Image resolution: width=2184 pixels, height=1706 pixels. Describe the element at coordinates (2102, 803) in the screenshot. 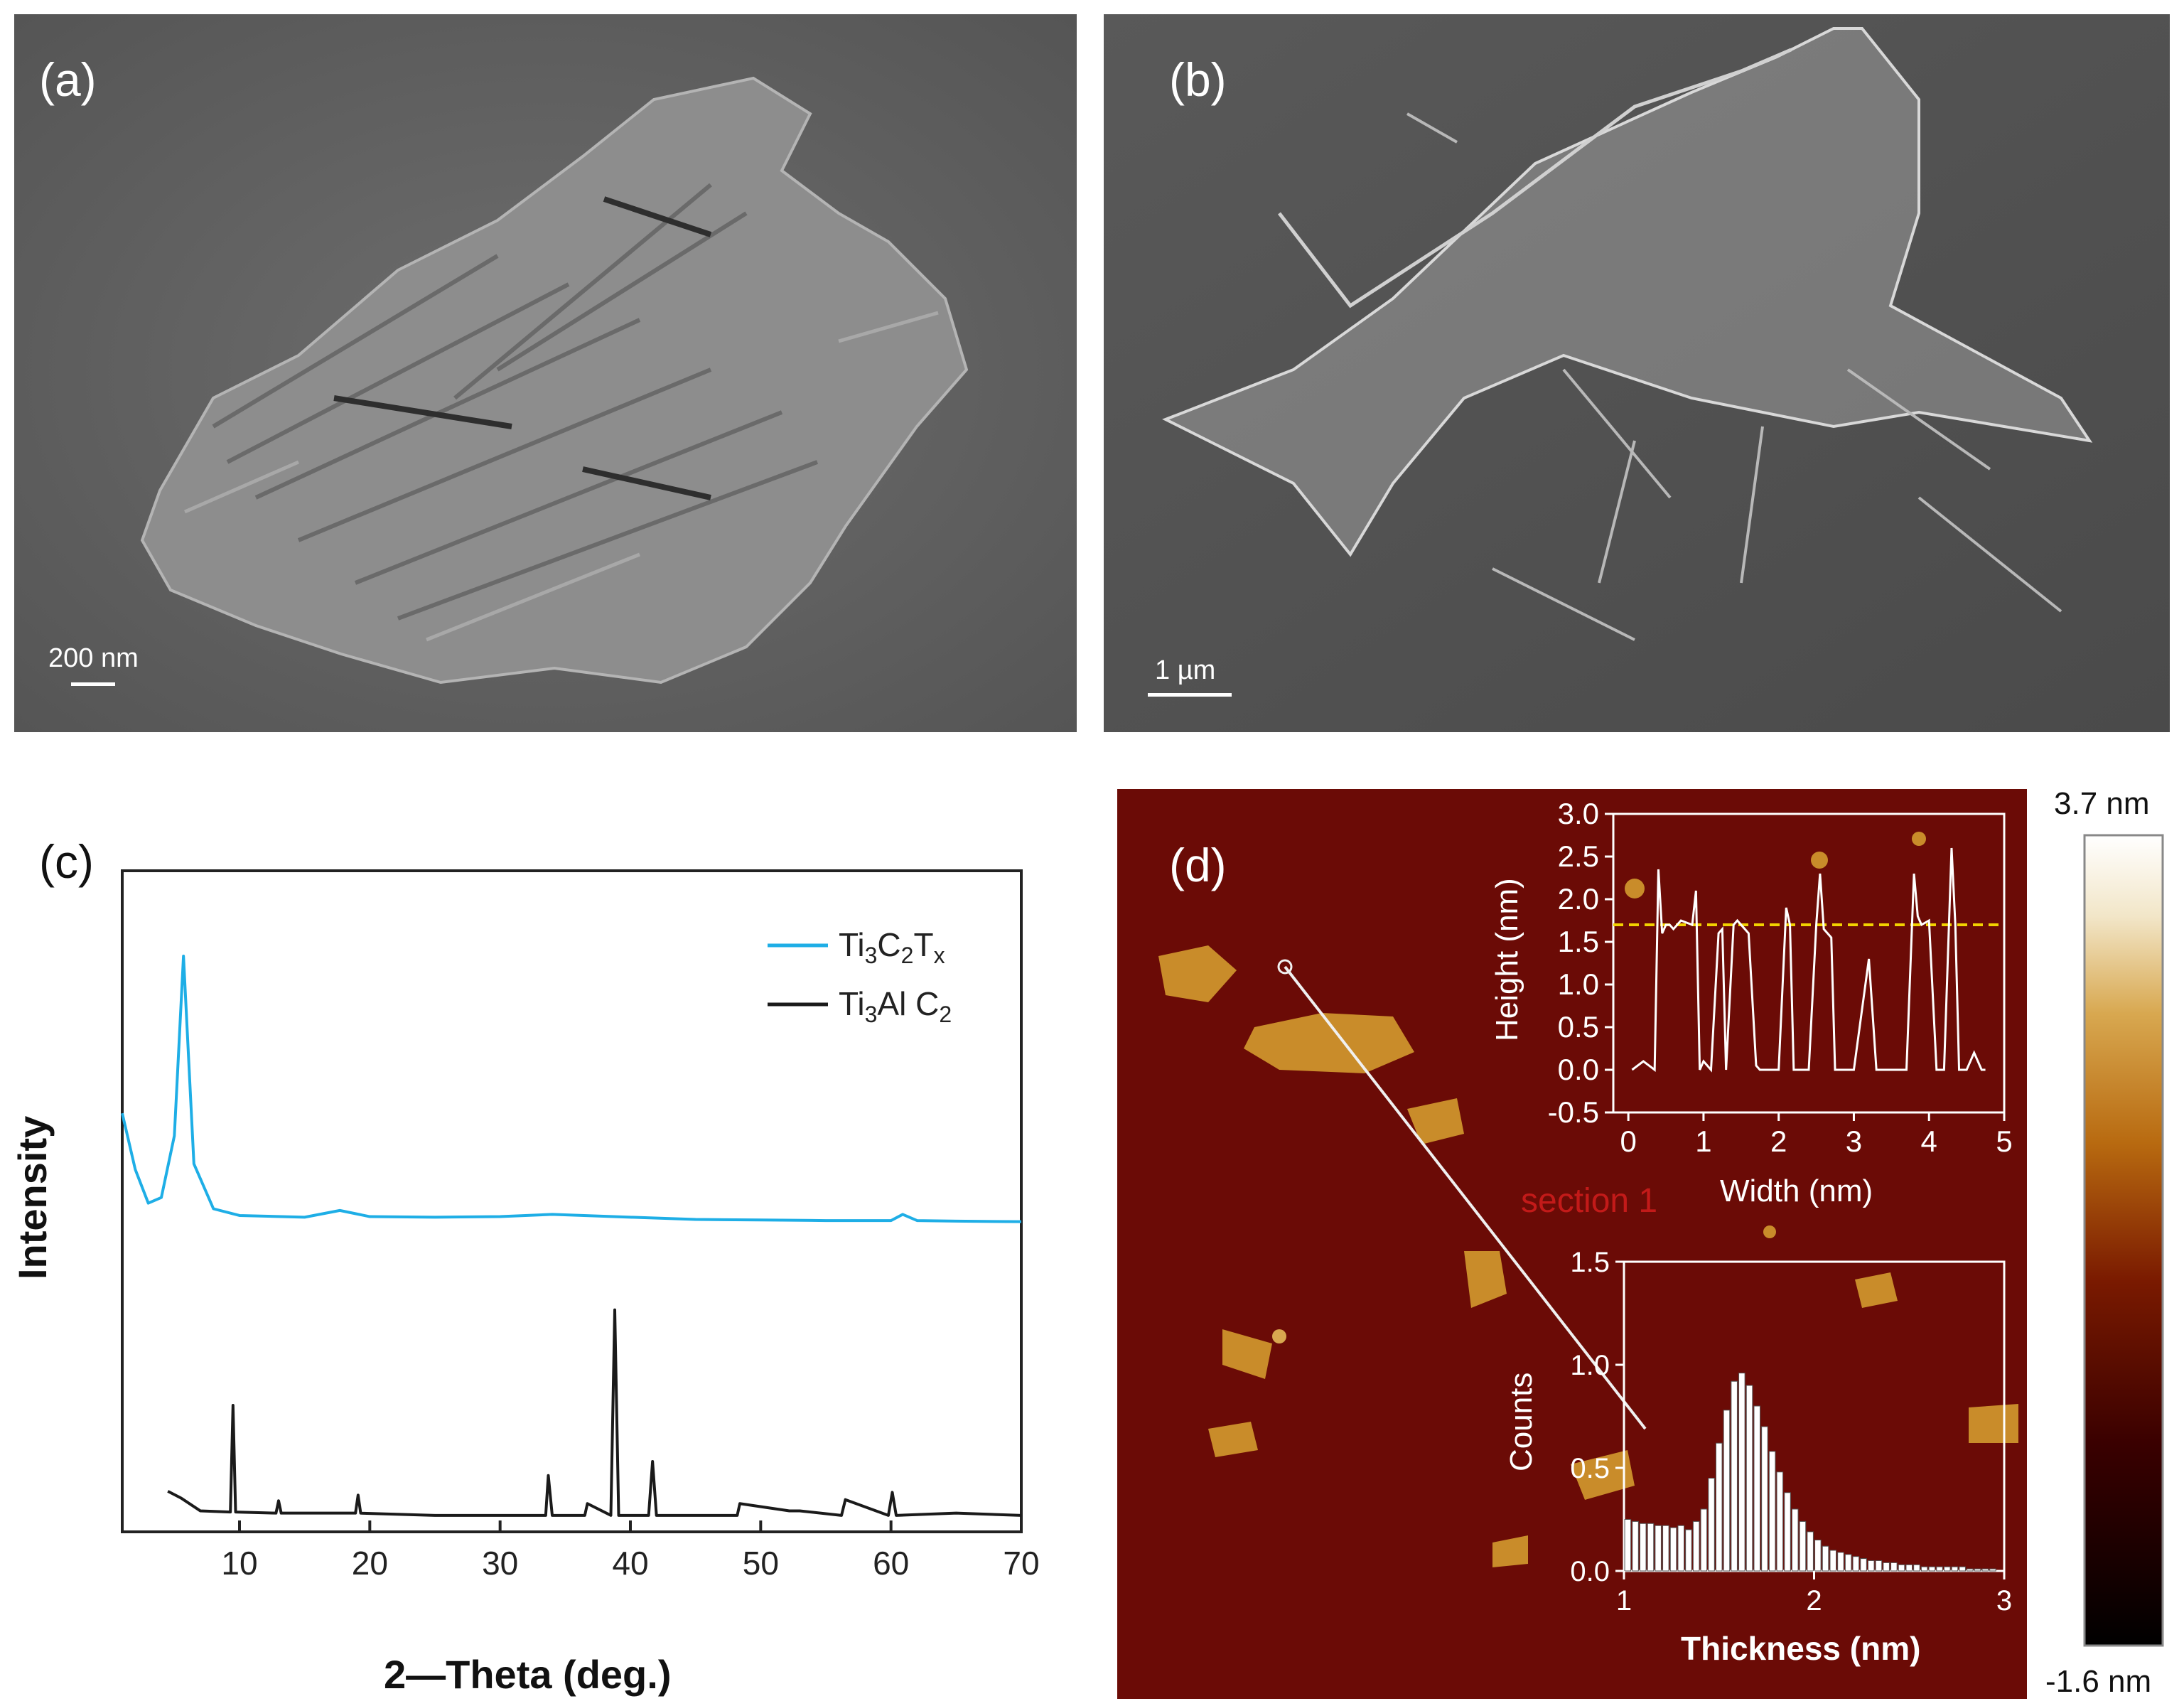

I see `color-scale-max-label: 3.7 nm` at that location.